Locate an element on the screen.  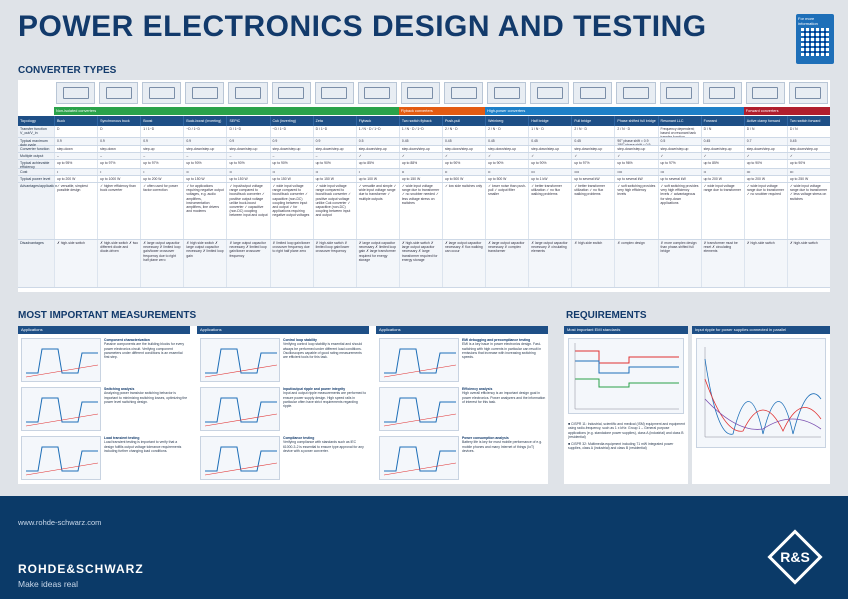
table-cell: up to 85% is located at coordinates (722, 164).